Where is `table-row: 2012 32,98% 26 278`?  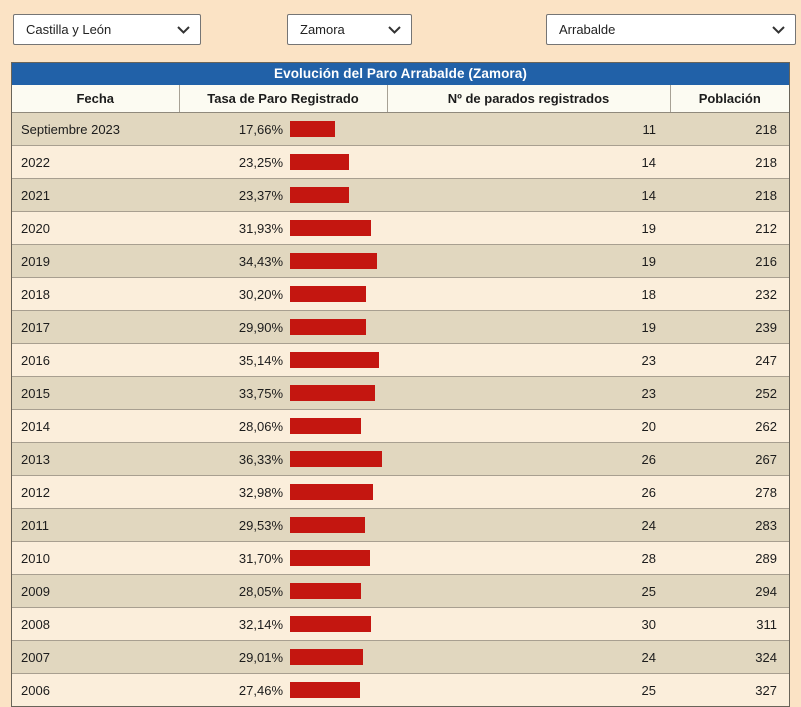
table-row: 2012 32,98% 26 278 is located at coordinates (400, 492).